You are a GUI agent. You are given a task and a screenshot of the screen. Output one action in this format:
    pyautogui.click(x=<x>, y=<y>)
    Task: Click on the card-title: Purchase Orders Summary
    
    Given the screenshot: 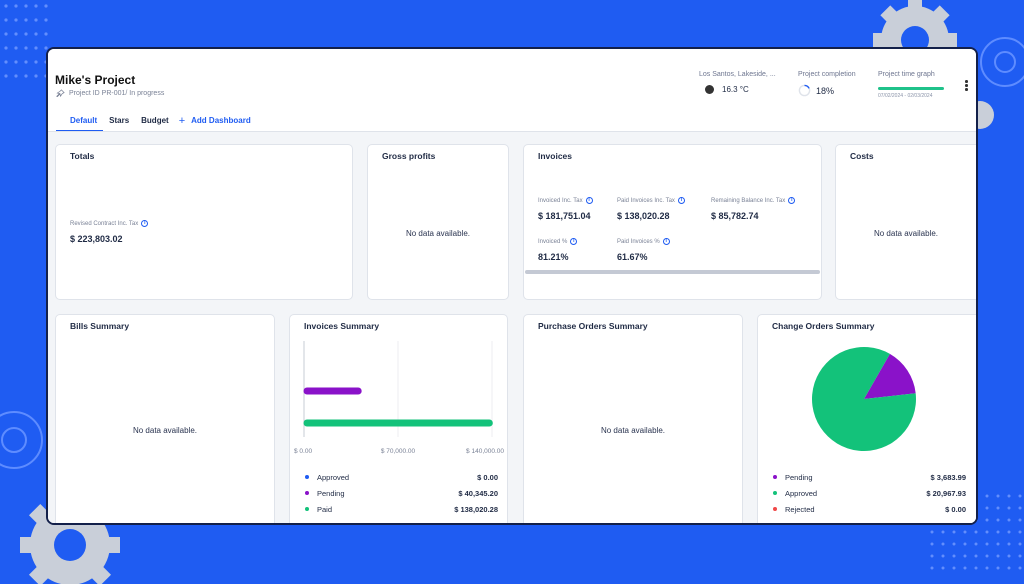 What is the action you would take?
    pyautogui.click(x=593, y=326)
    